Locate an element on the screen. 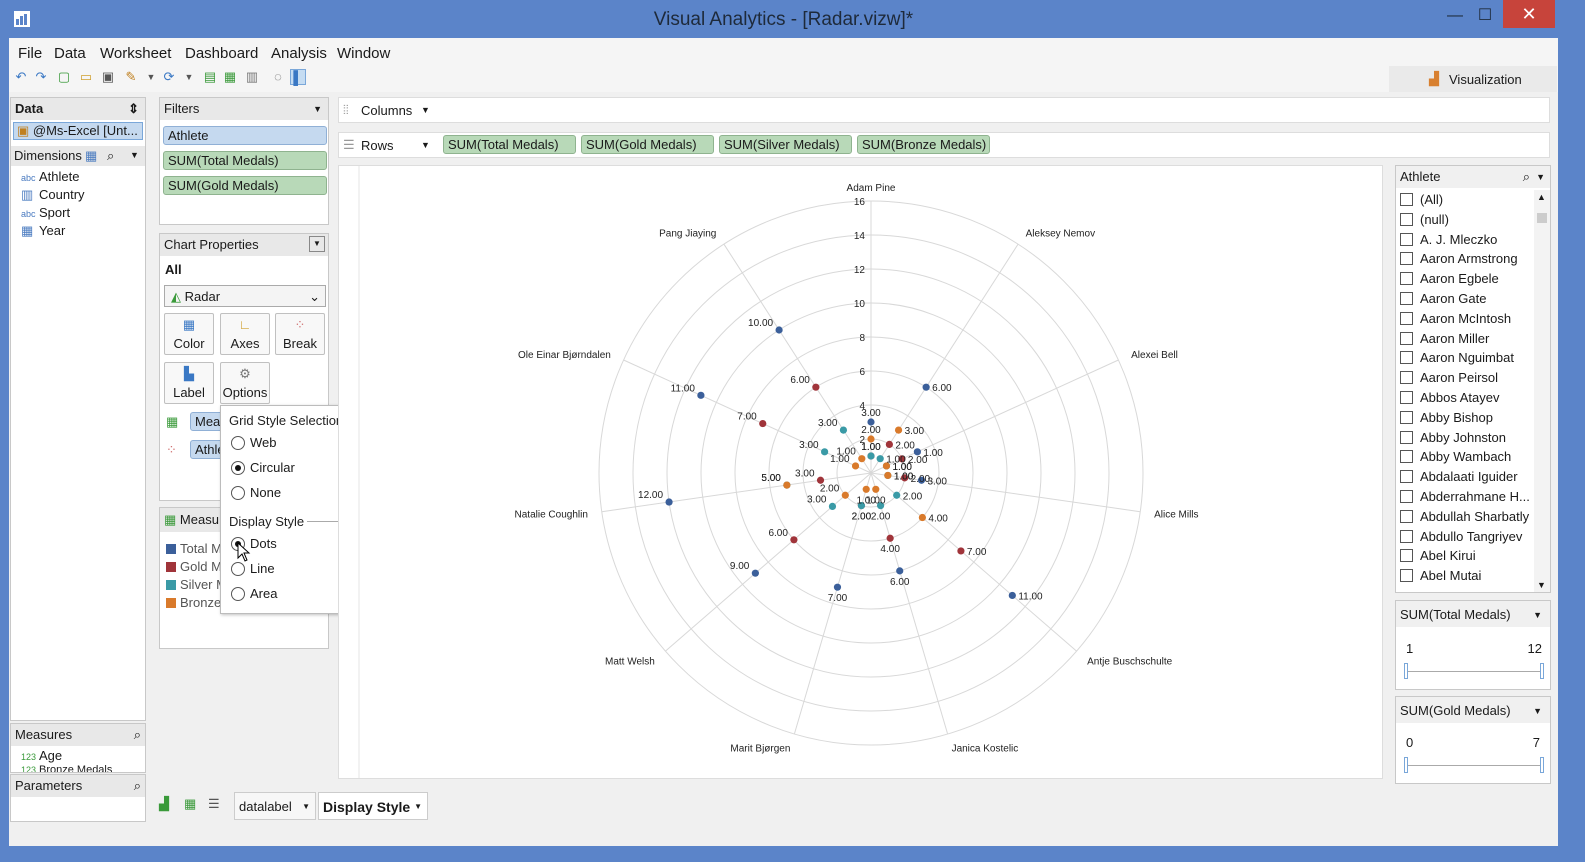 The height and width of the screenshot is (862, 1585). grid-option-web: Web is located at coordinates (254, 442).